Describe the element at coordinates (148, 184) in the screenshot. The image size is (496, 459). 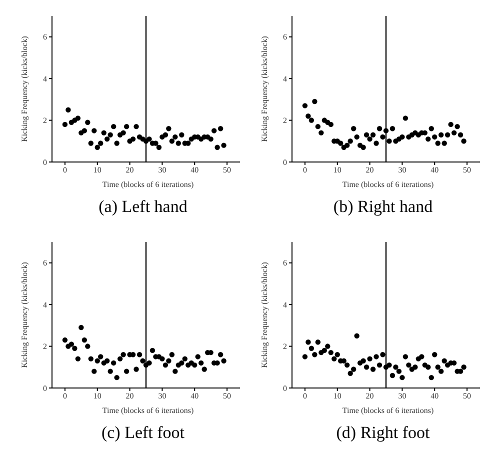
I see `x-axis-title: Time (blocks of 6 iterations)` at that location.